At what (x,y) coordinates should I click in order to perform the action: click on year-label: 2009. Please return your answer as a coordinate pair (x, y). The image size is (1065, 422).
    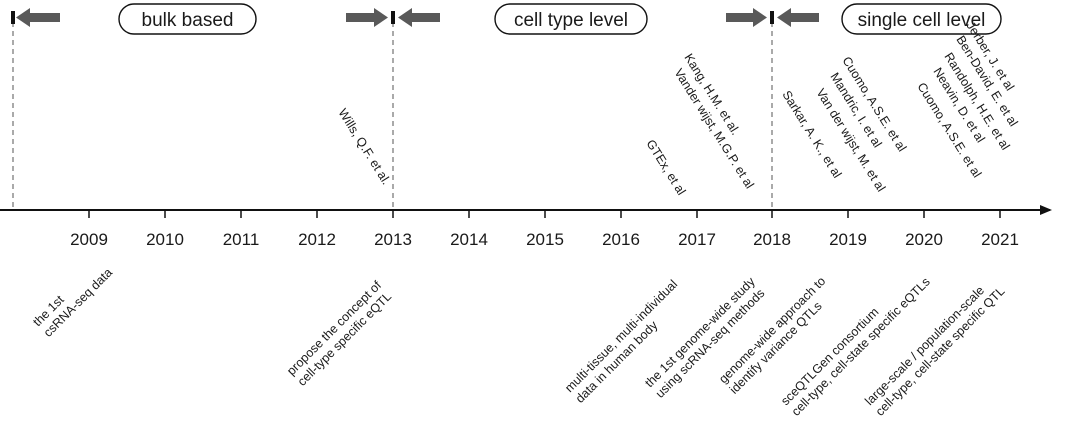
    Looking at the image, I should click on (89, 239).